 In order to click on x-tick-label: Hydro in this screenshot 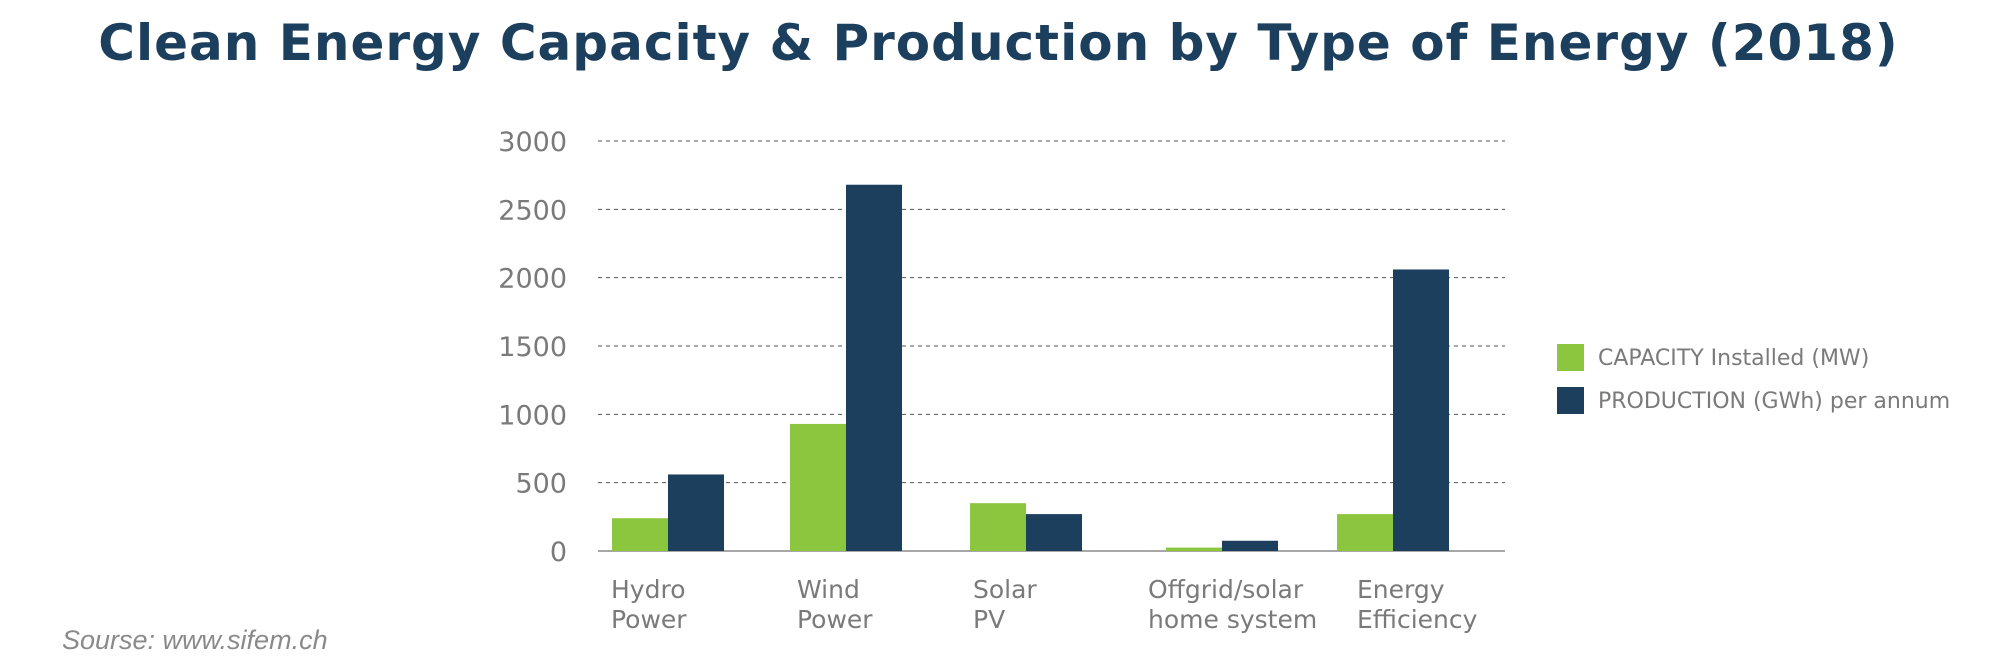, I will do `click(648, 589)`.